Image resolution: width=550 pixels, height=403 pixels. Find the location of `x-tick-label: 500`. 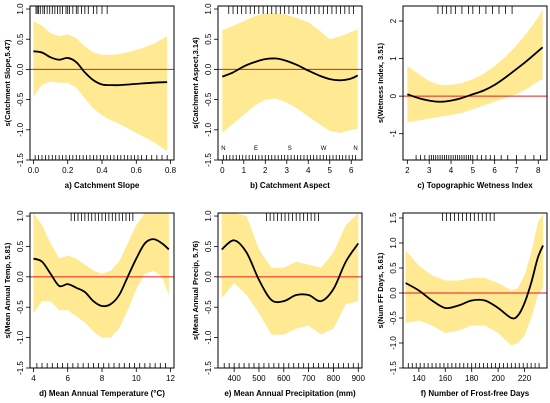

x-tick-label: 500 is located at coordinates (259, 378).